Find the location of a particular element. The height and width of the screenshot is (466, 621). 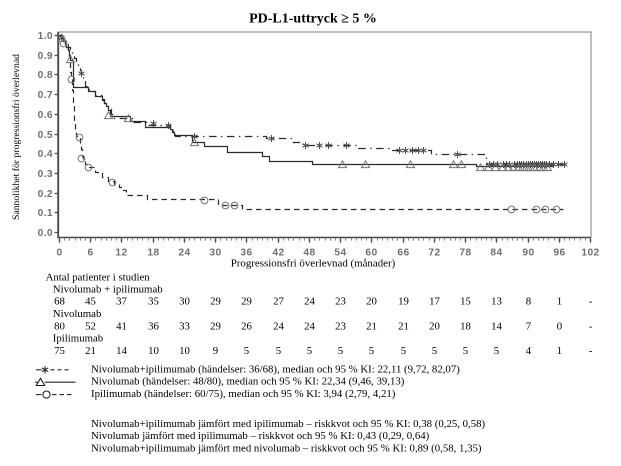

svg-text: 7 is located at coordinates (529, 326).